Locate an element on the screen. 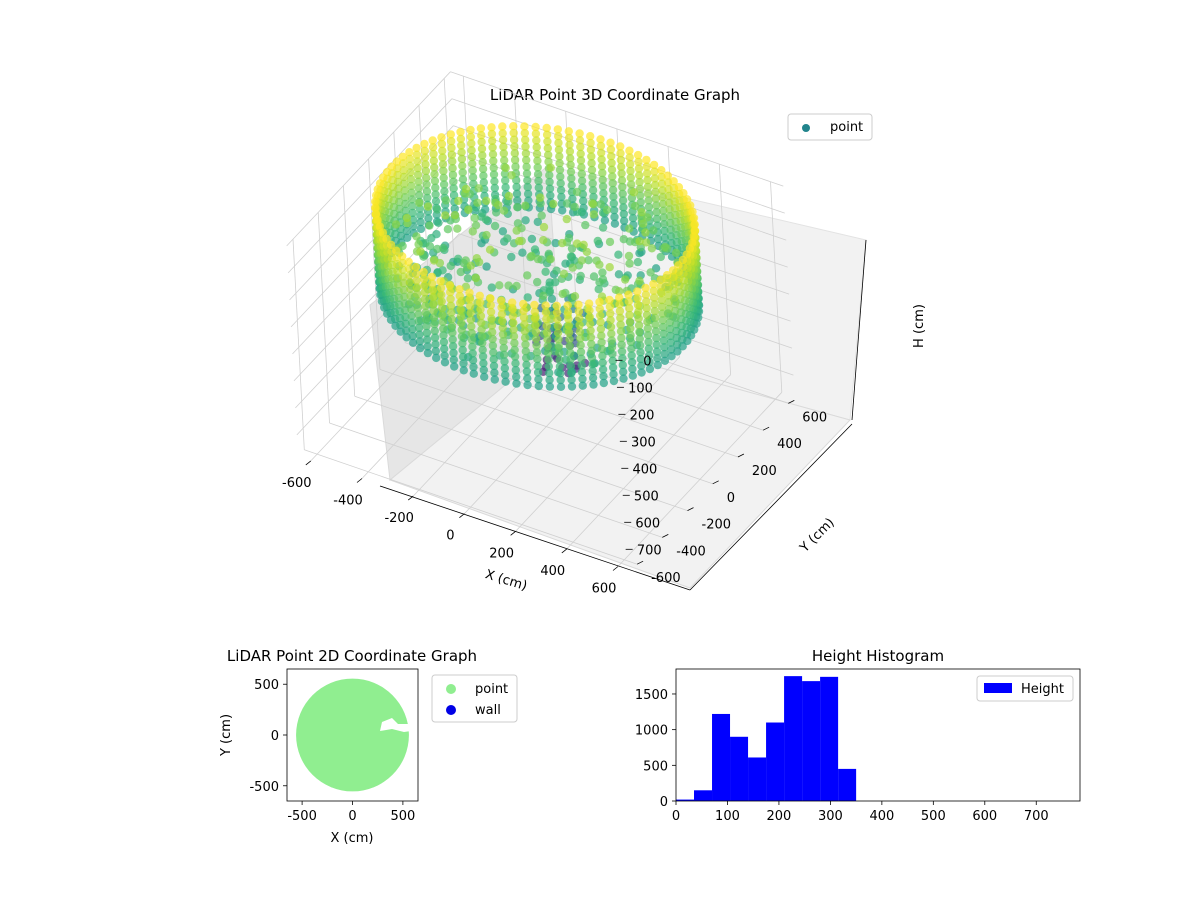 The height and width of the screenshot is (900, 1200). z-tick-label-3d: 300 is located at coordinates (643, 442).